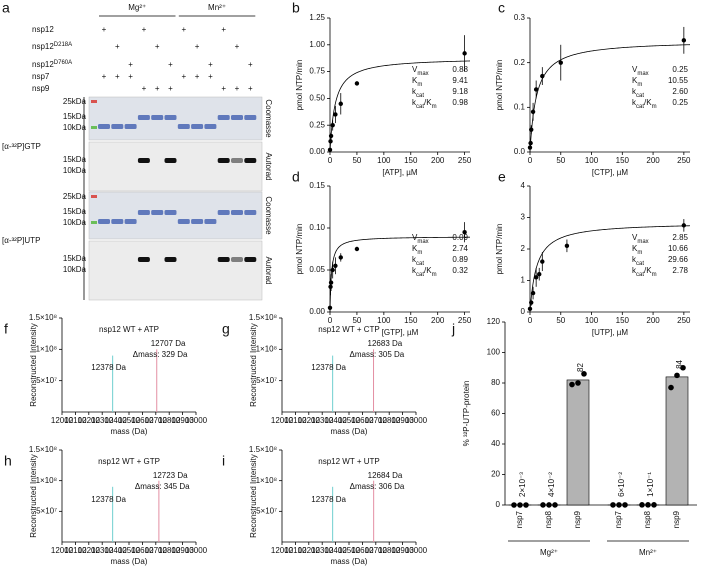 The image size is (707, 567). Describe the element at coordinates (610, 172) in the screenshot. I see `x-axis-label: [CTP], µM` at that location.